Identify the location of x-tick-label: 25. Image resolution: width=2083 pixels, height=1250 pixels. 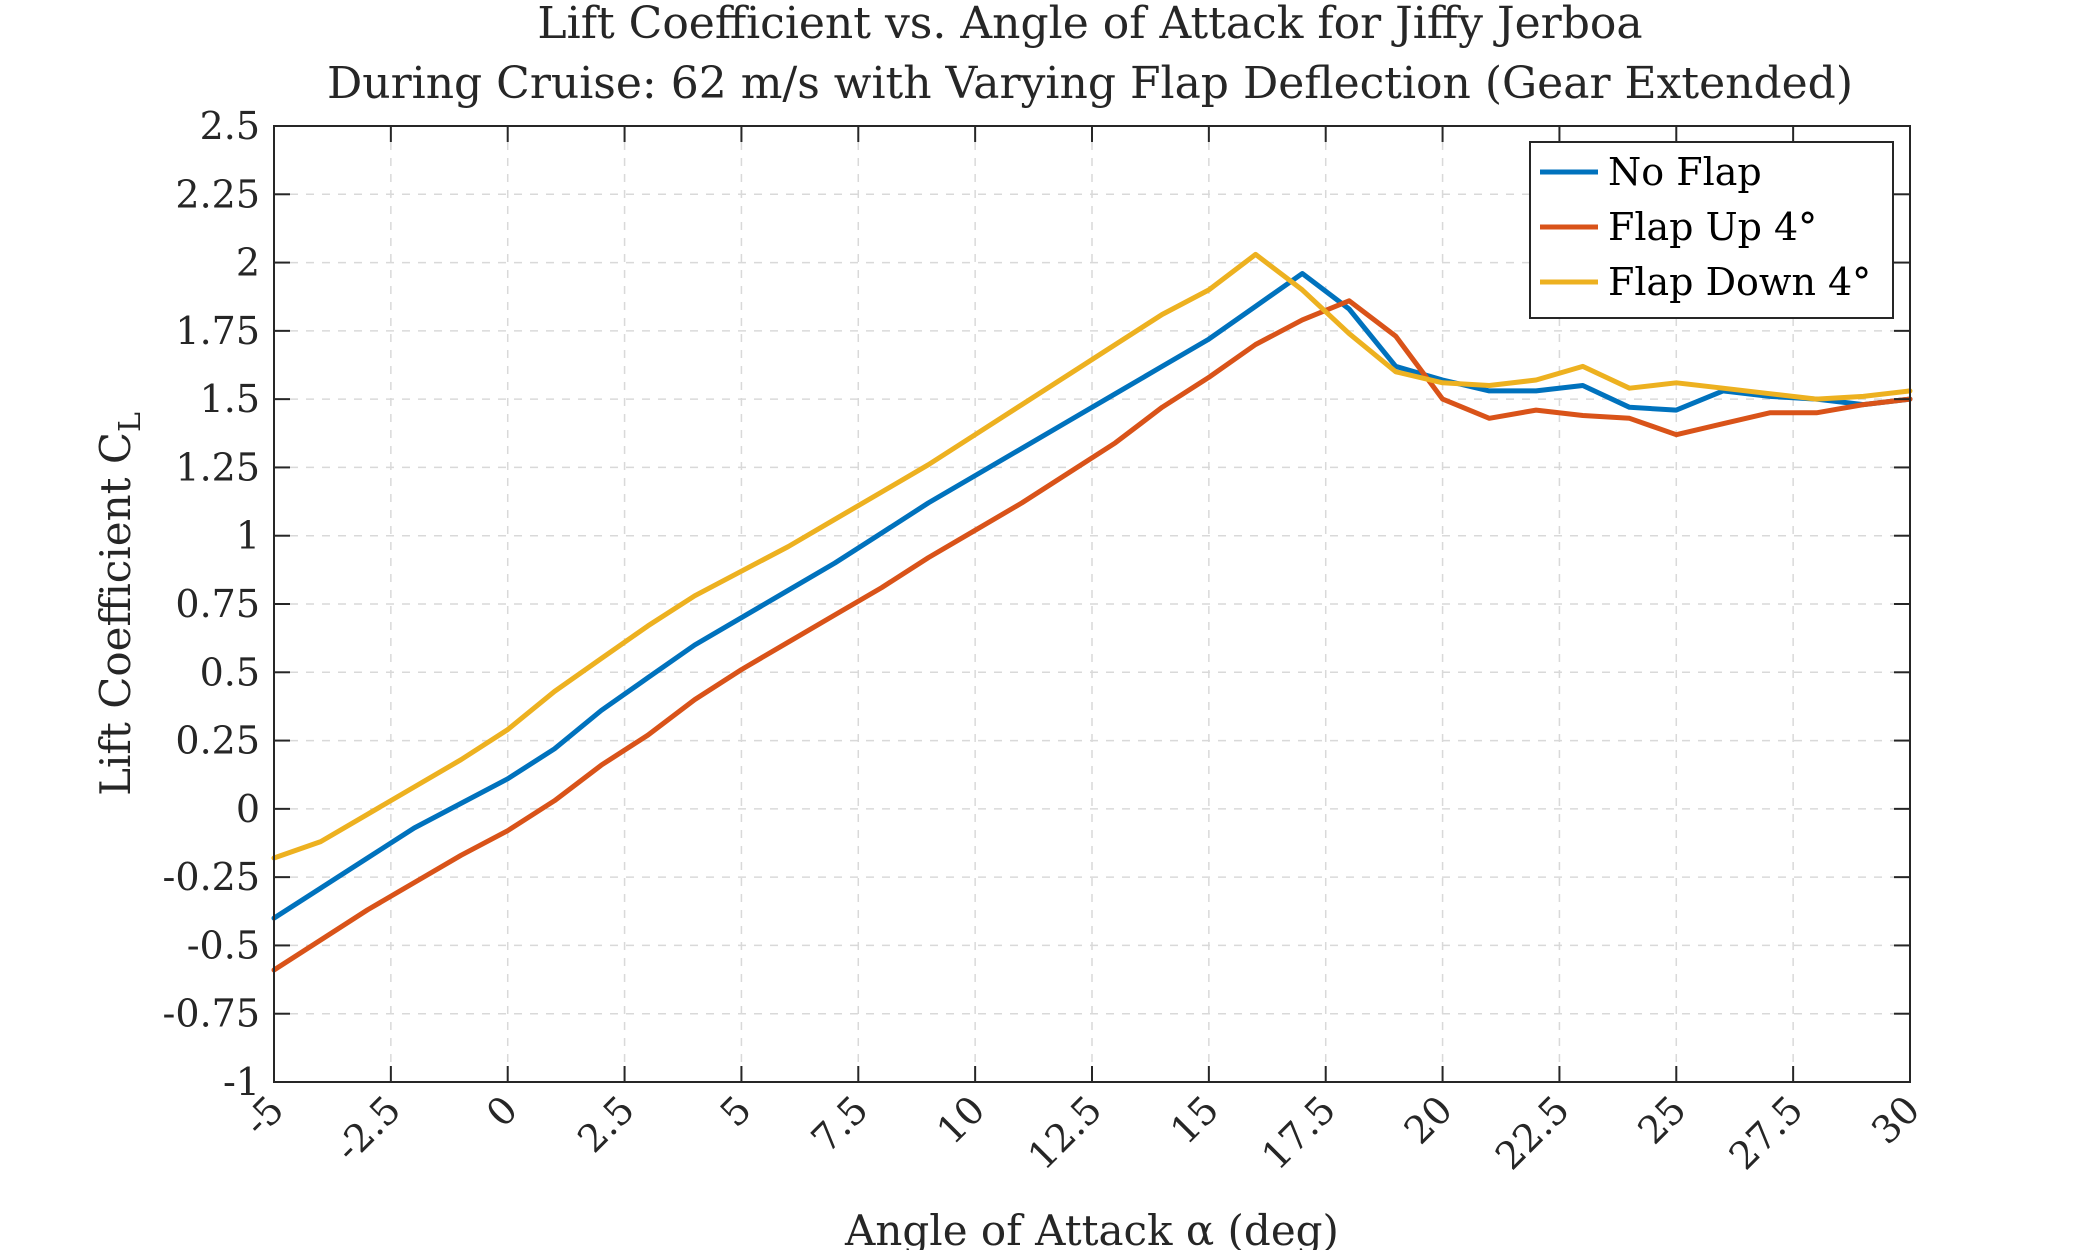
(1661, 1119).